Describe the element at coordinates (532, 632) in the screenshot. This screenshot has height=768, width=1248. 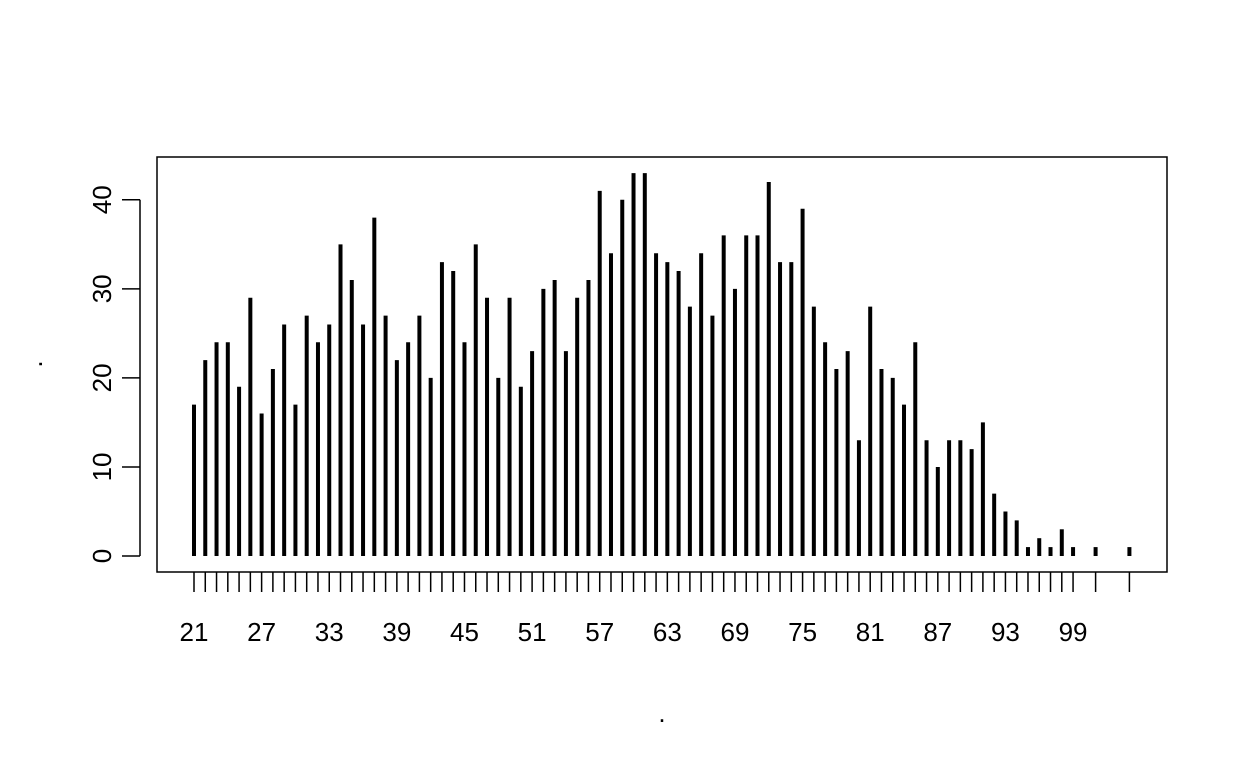
I see `x-tick-label: 51` at that location.